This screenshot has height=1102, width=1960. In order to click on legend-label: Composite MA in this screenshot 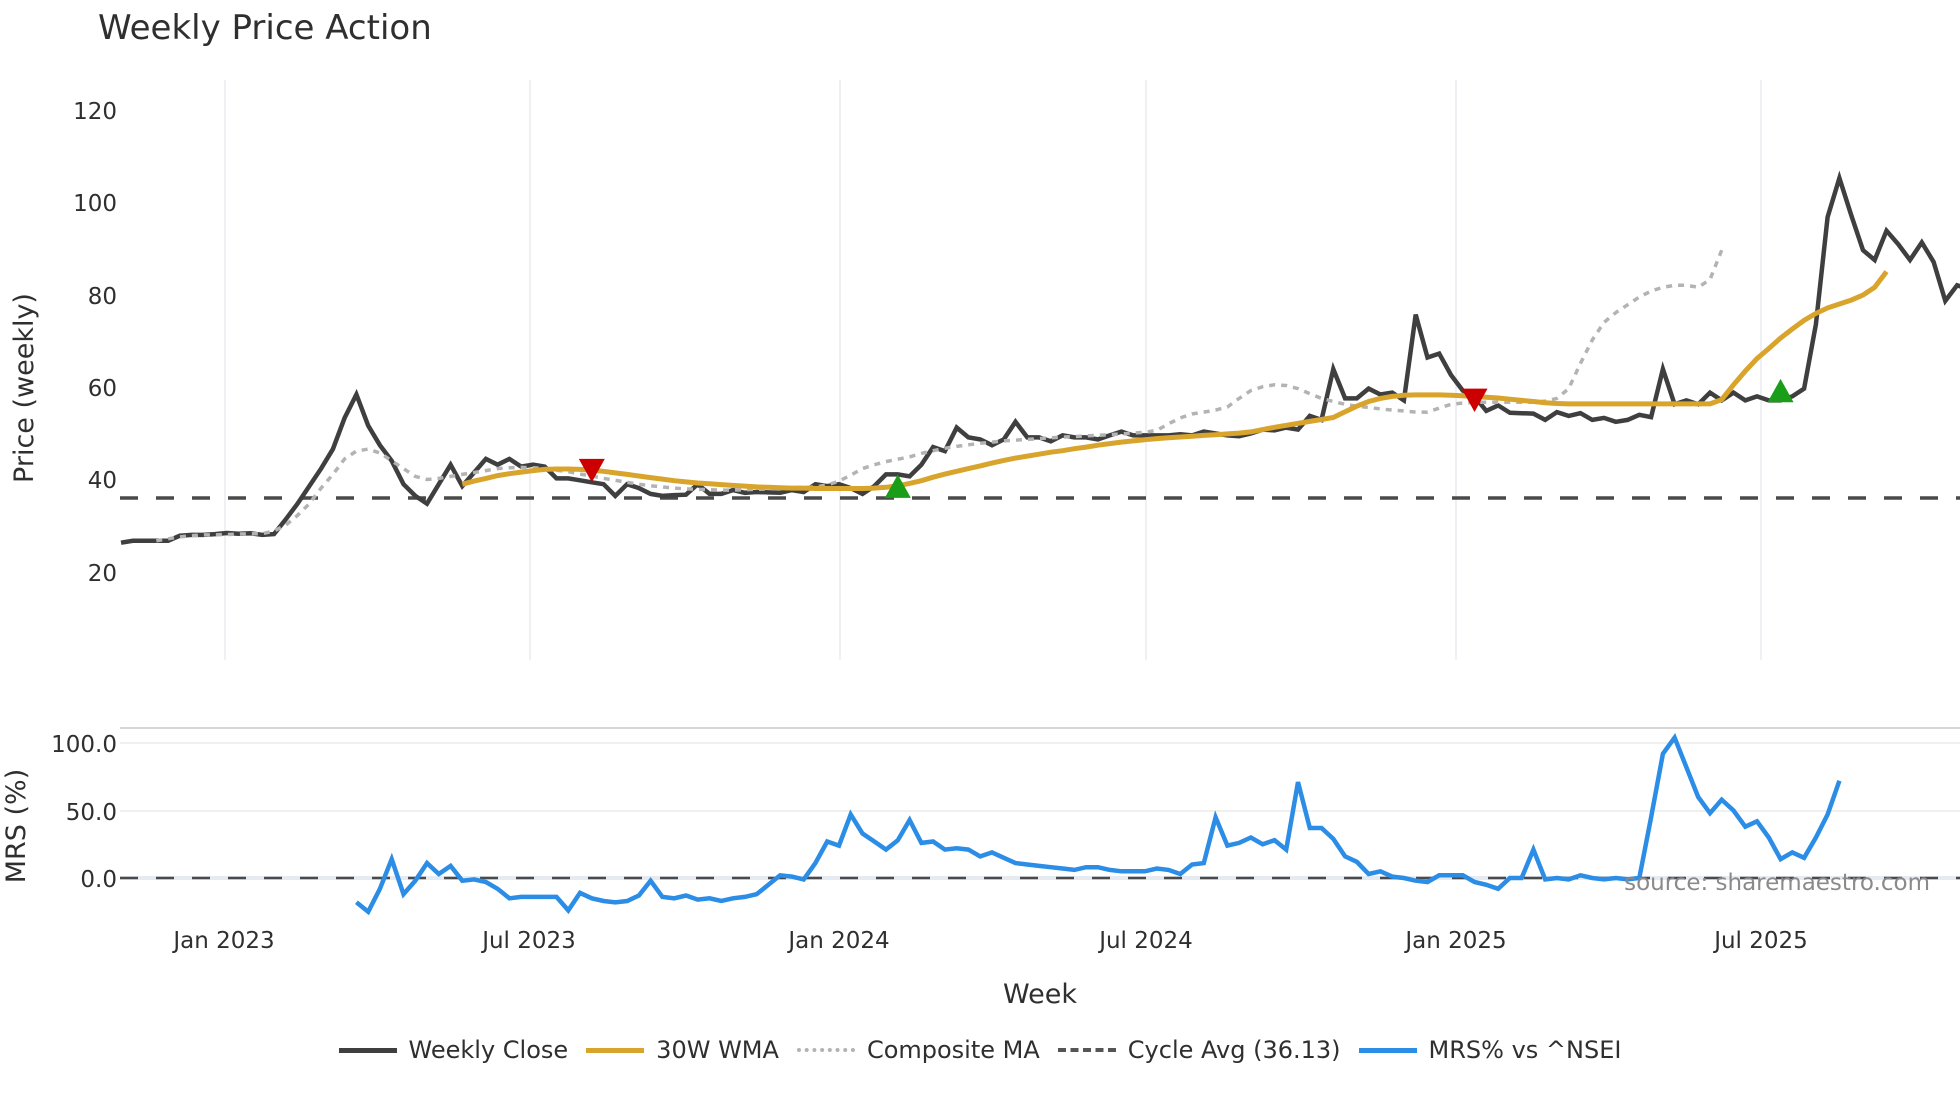, I will do `click(953, 1050)`.